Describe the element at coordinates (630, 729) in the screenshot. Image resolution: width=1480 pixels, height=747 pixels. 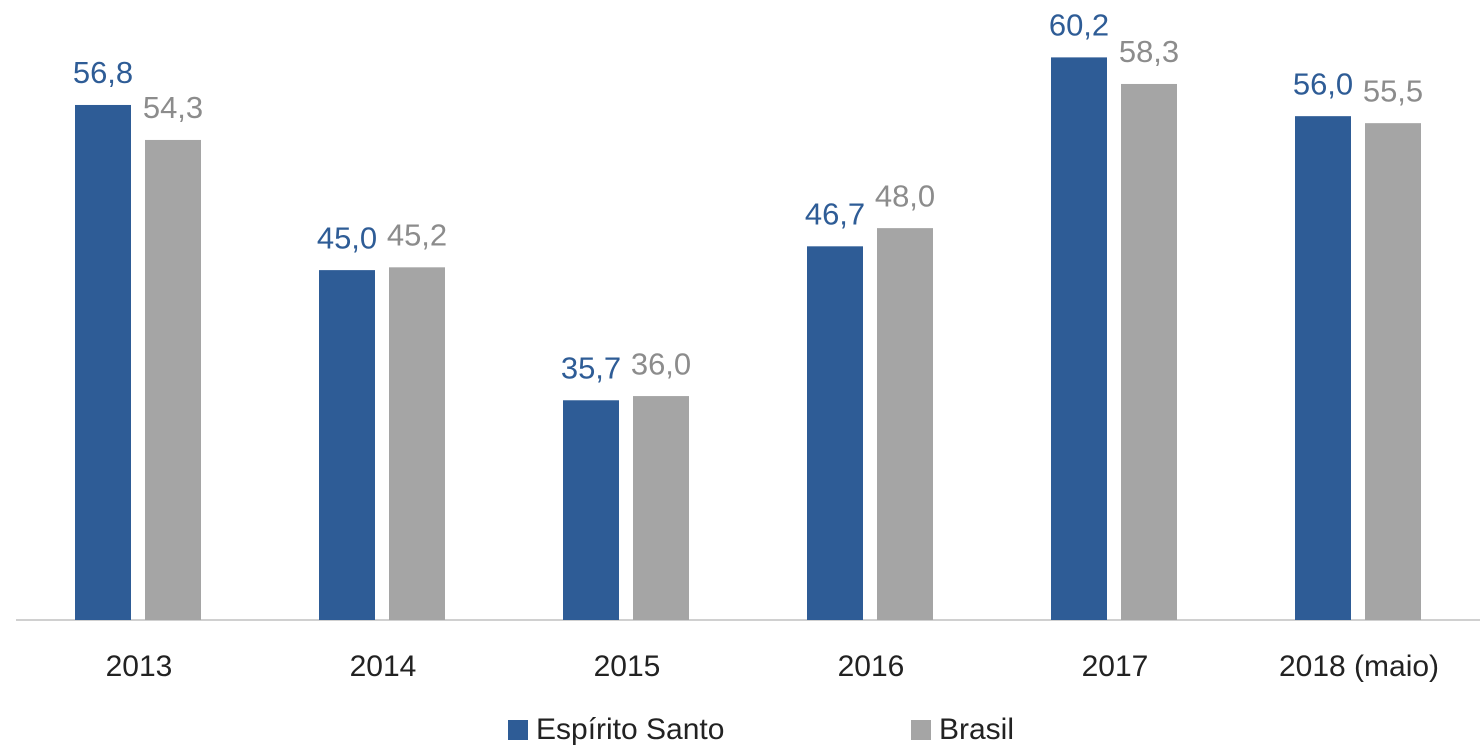
I see `legend-label: Espírito Santo` at that location.